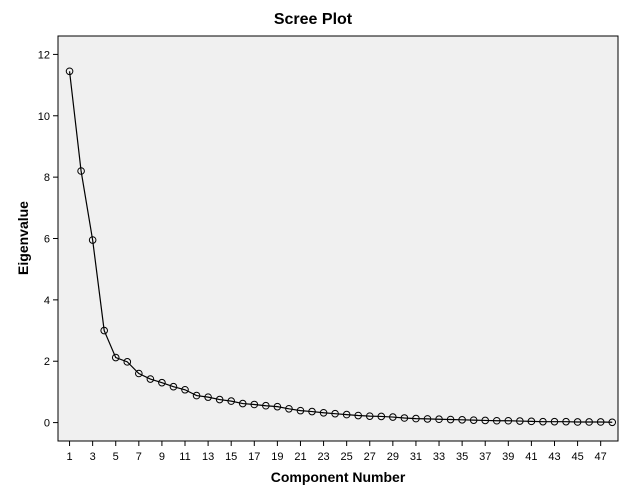 This screenshot has width=626, height=501. I want to click on x-tick-label: 27, so click(370, 457).